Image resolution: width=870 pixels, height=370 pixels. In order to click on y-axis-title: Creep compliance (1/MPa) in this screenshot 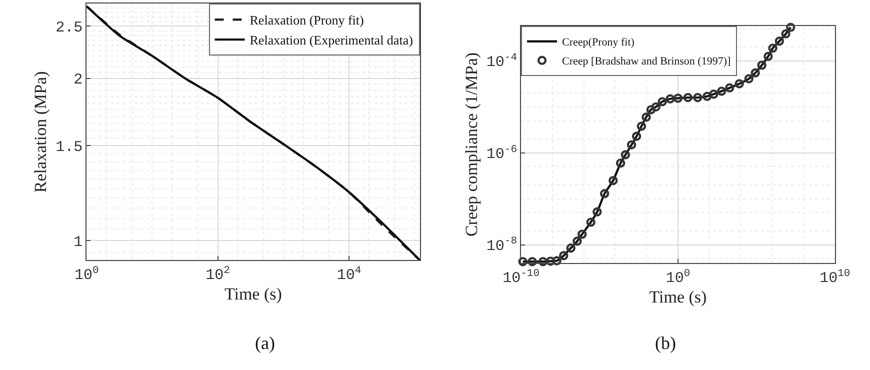, I will do `click(471, 144)`.